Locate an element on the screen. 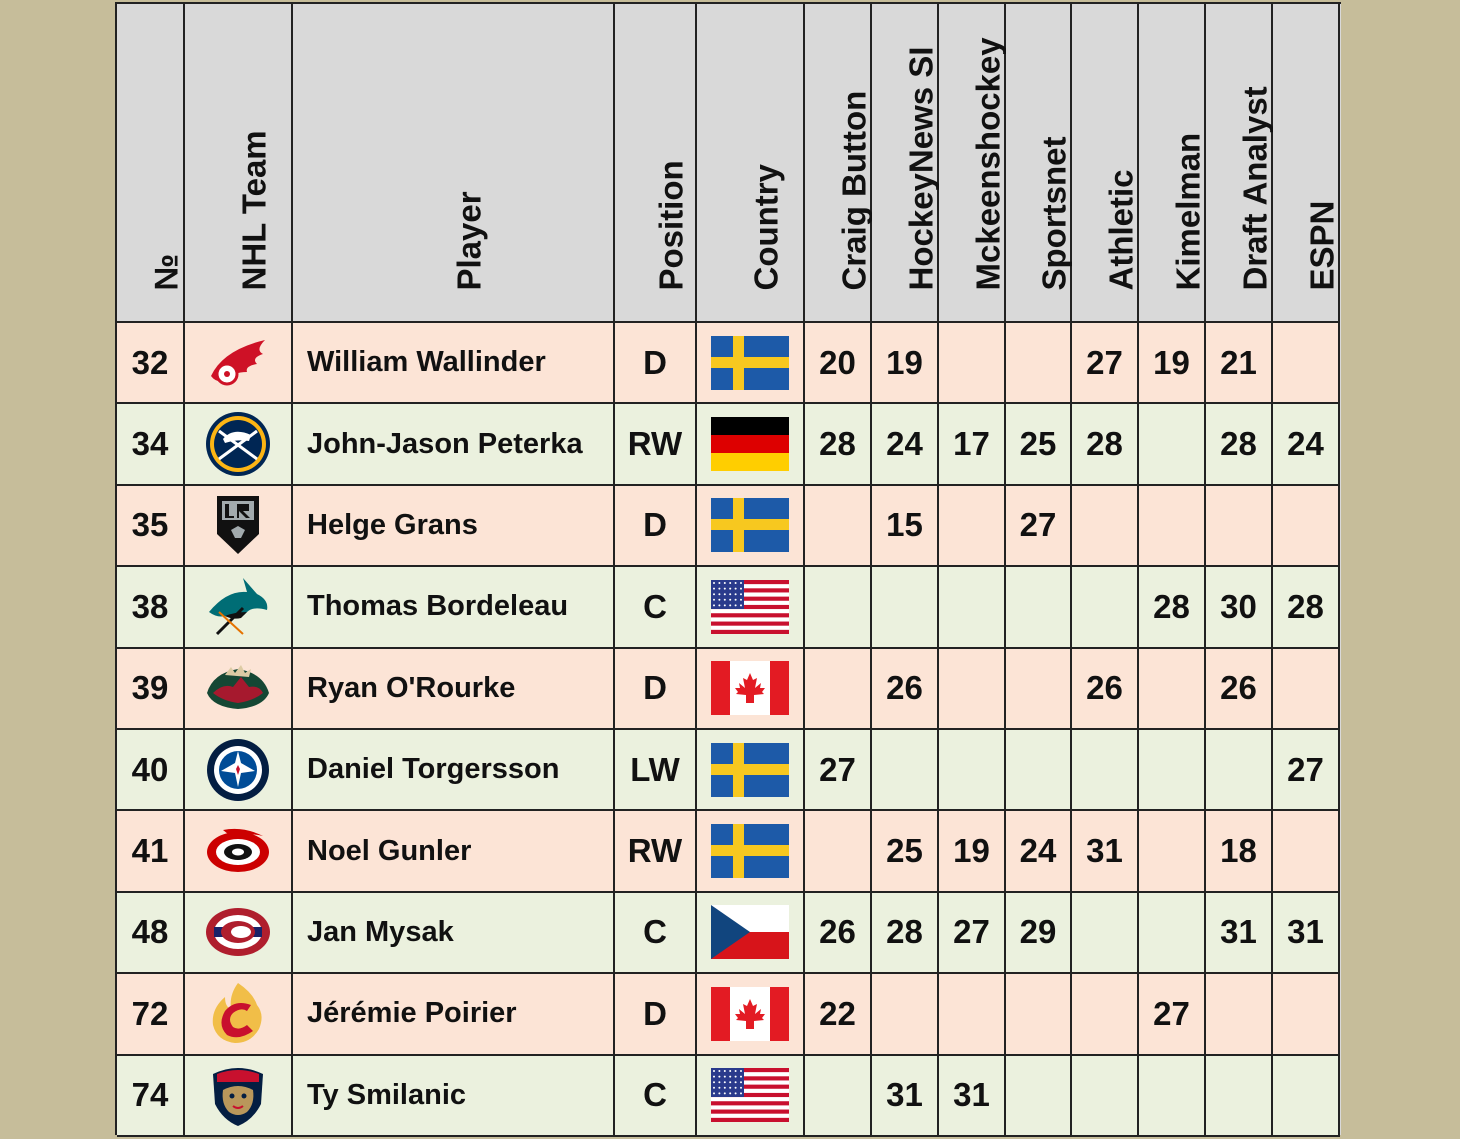  player-name: Helge Grans is located at coordinates (454, 526).